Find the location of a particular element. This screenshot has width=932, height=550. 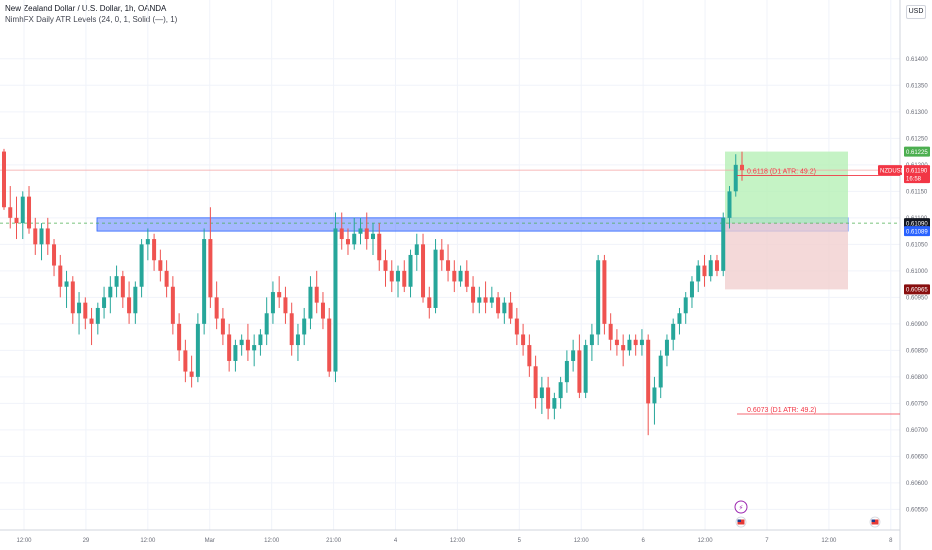

price-tick-label: 0.61250 is located at coordinates (917, 139).